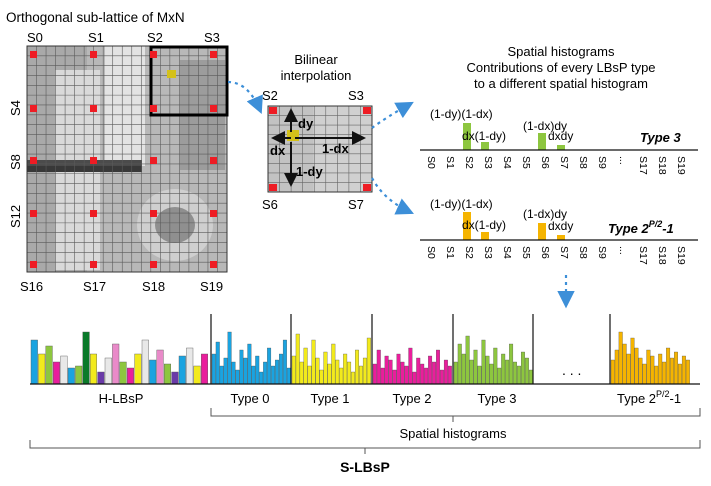  Describe the element at coordinates (155, 37) in the screenshot. I see `label-s2: S2` at that location.